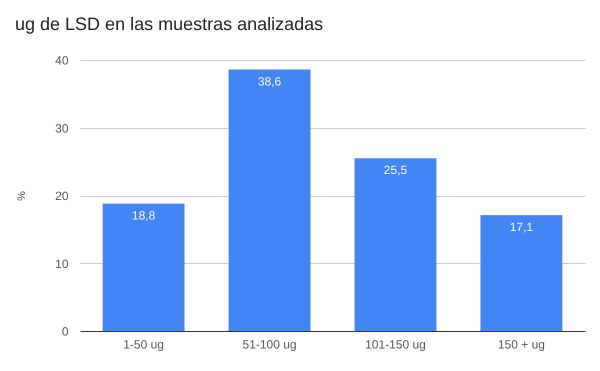  I want to click on x-tick-label: 101-150 ug, so click(395, 345).